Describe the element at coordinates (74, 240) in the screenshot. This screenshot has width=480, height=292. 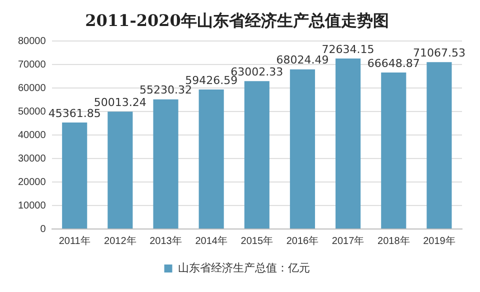
I see `x-tick-label: 2011年` at that location.